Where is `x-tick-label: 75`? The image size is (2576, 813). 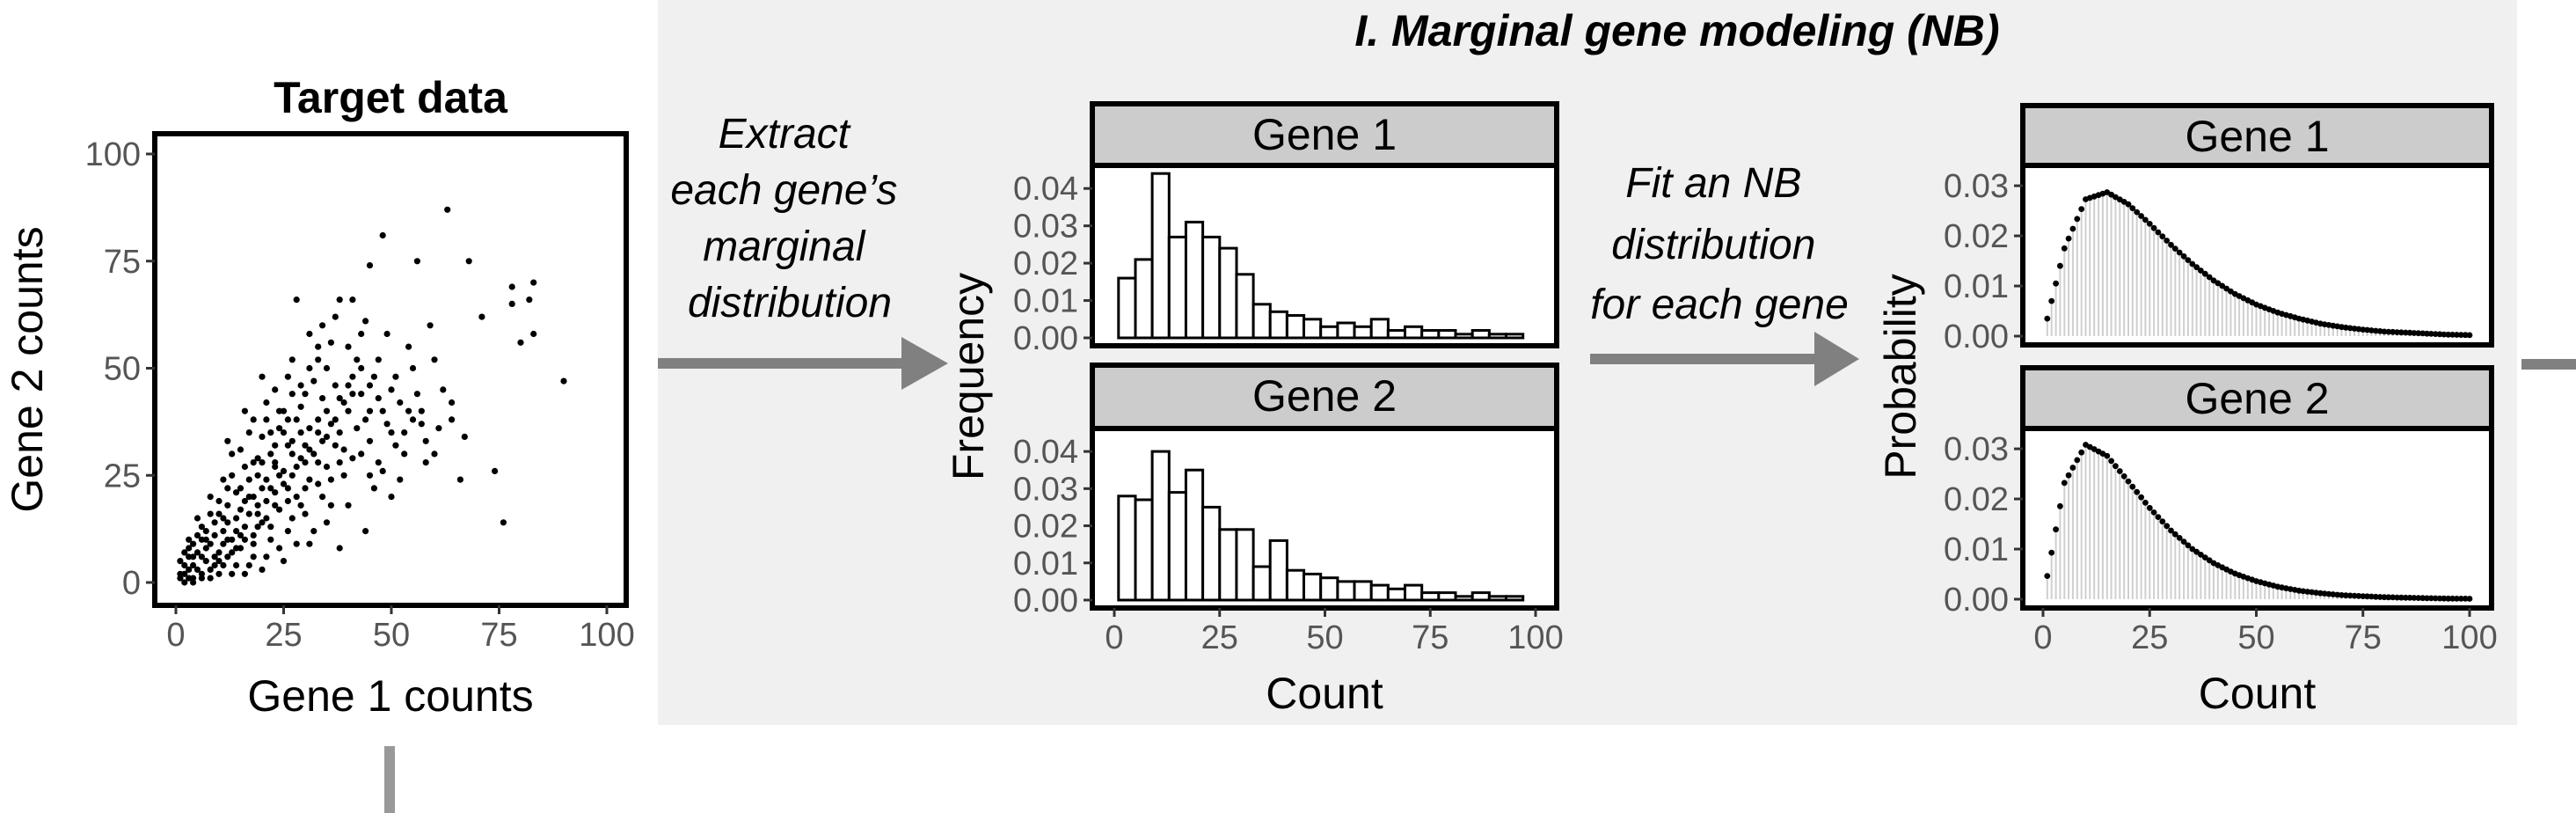 x-tick-label: 75 is located at coordinates (1430, 637).